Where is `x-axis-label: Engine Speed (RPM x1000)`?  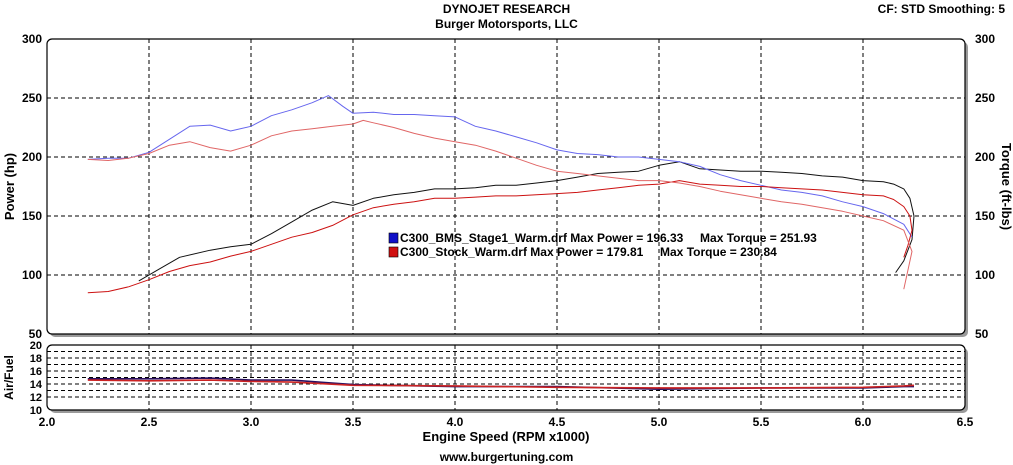 x-axis-label: Engine Speed (RPM x1000) is located at coordinates (506, 436).